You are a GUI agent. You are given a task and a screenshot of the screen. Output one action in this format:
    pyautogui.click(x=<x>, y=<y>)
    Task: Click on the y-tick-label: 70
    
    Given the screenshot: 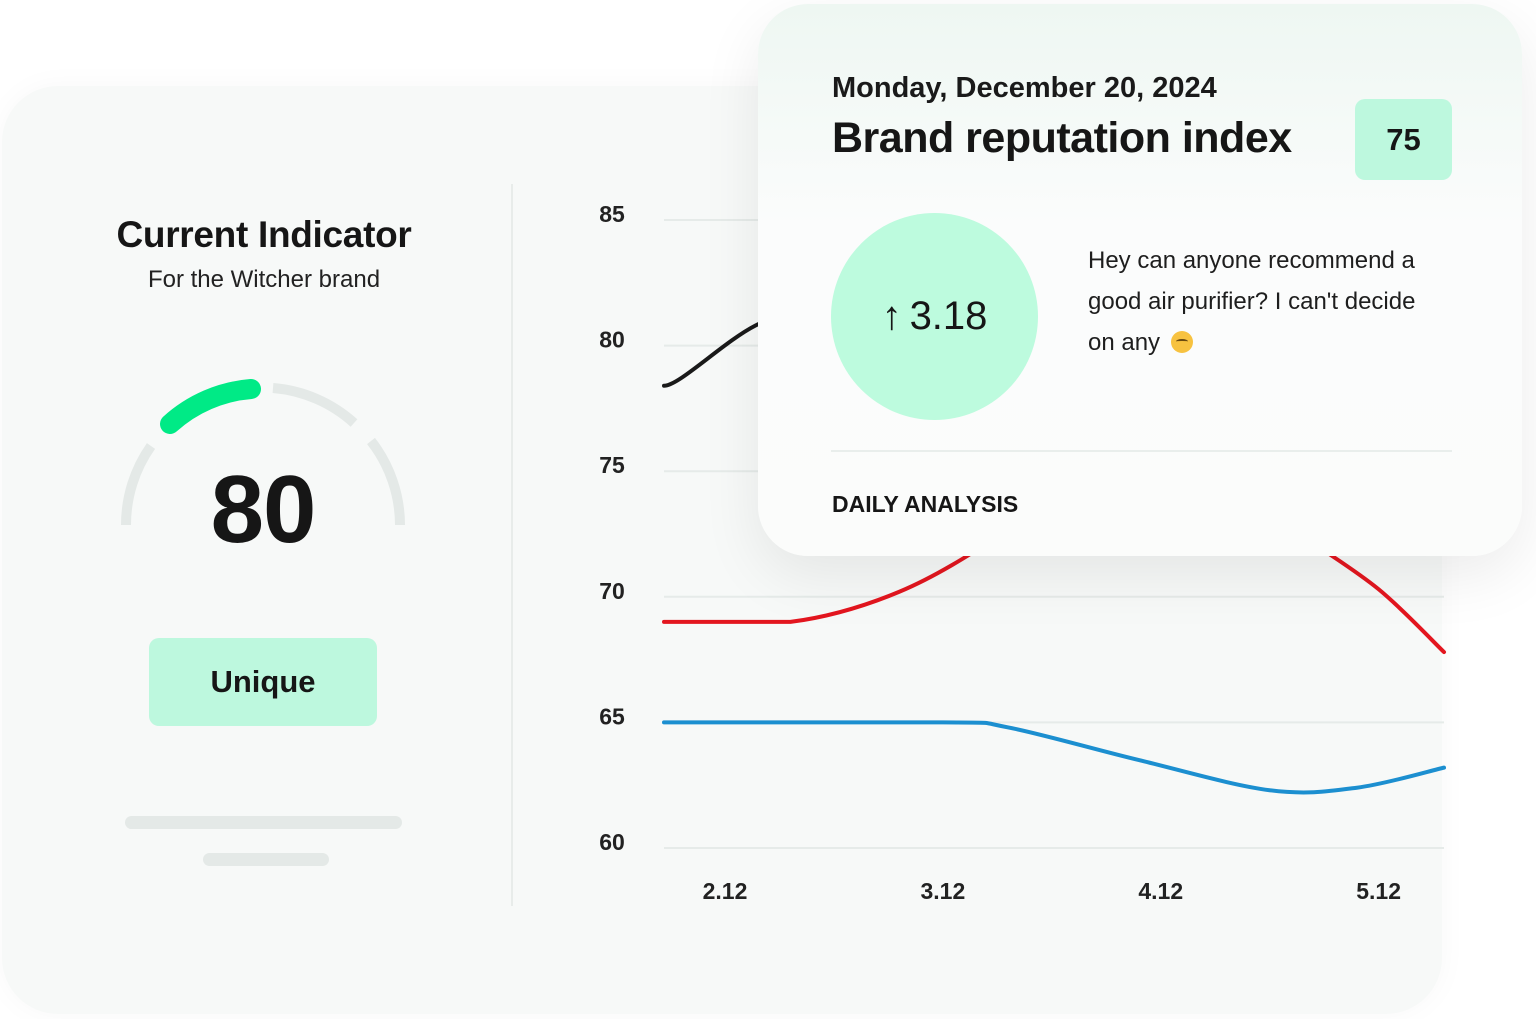 What is the action you would take?
    pyautogui.click(x=612, y=591)
    